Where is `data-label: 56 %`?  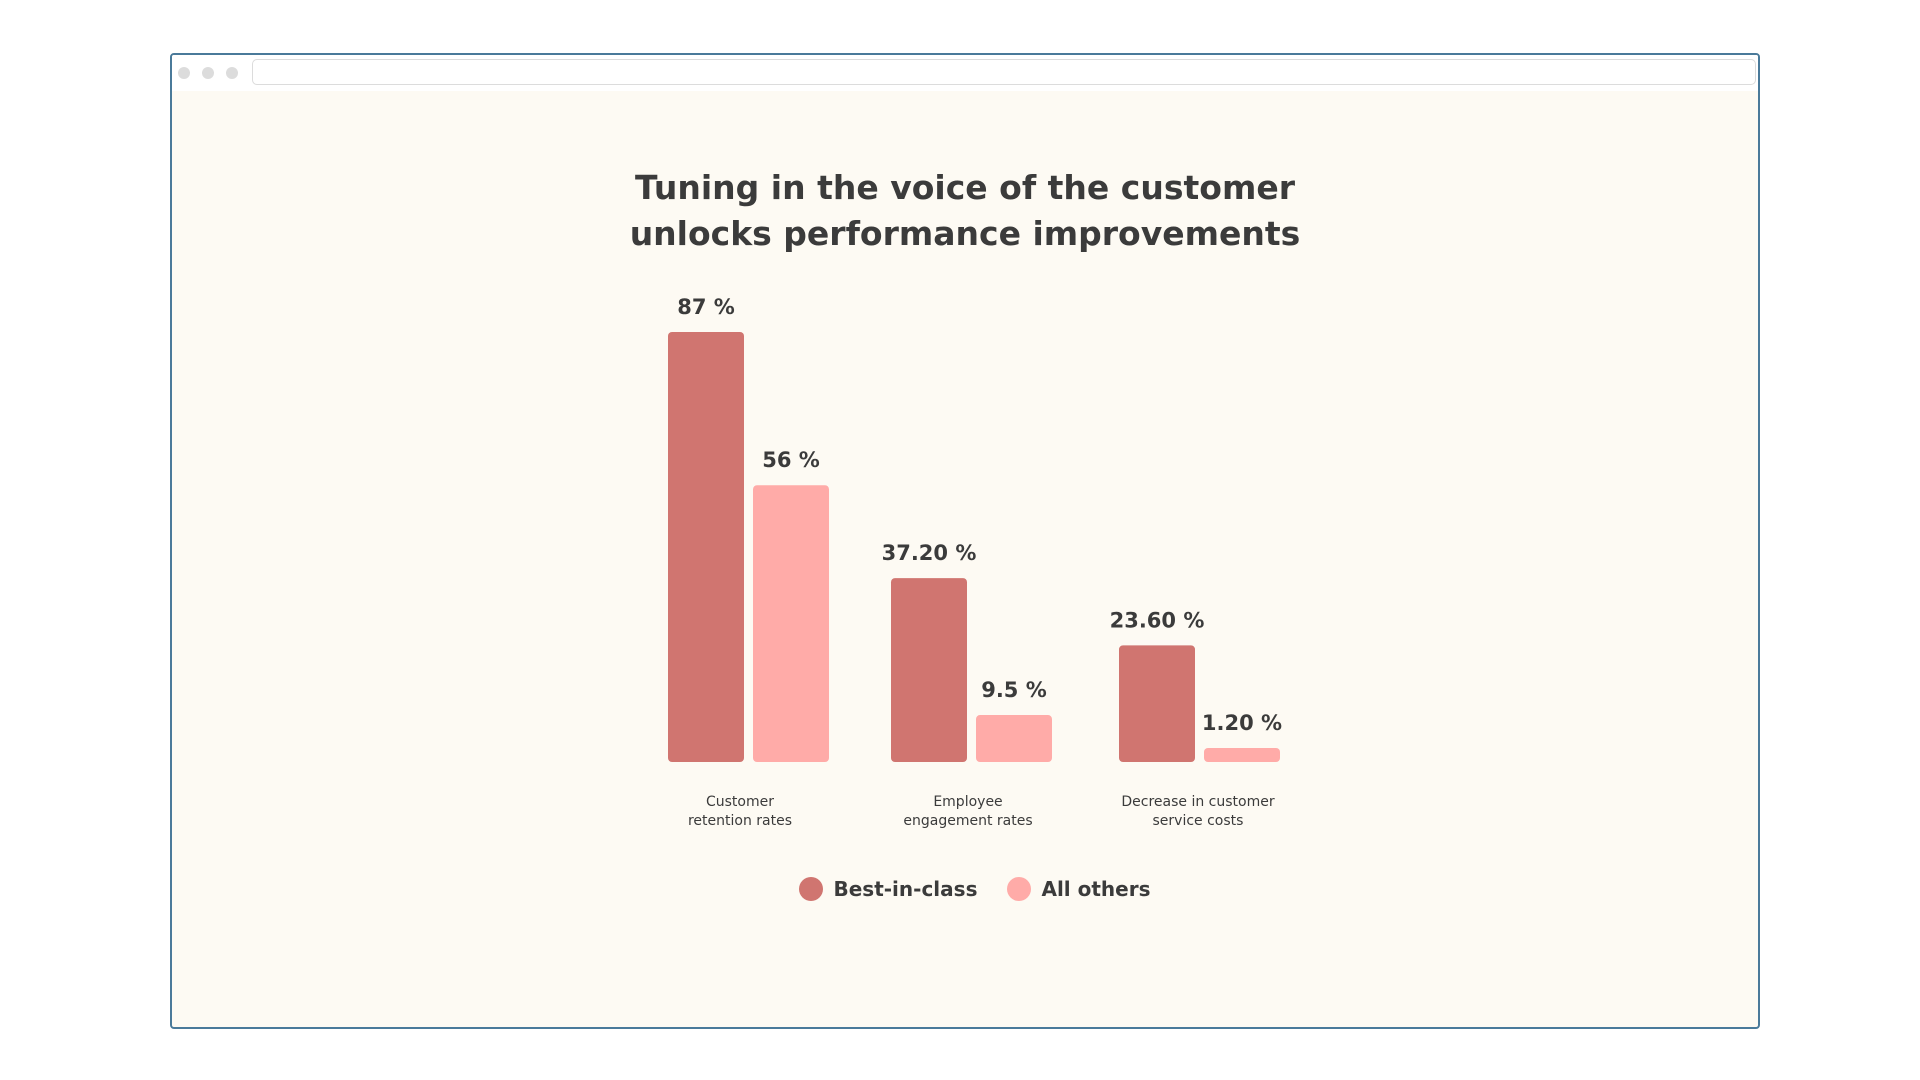
data-label: 56 % is located at coordinates (791, 460).